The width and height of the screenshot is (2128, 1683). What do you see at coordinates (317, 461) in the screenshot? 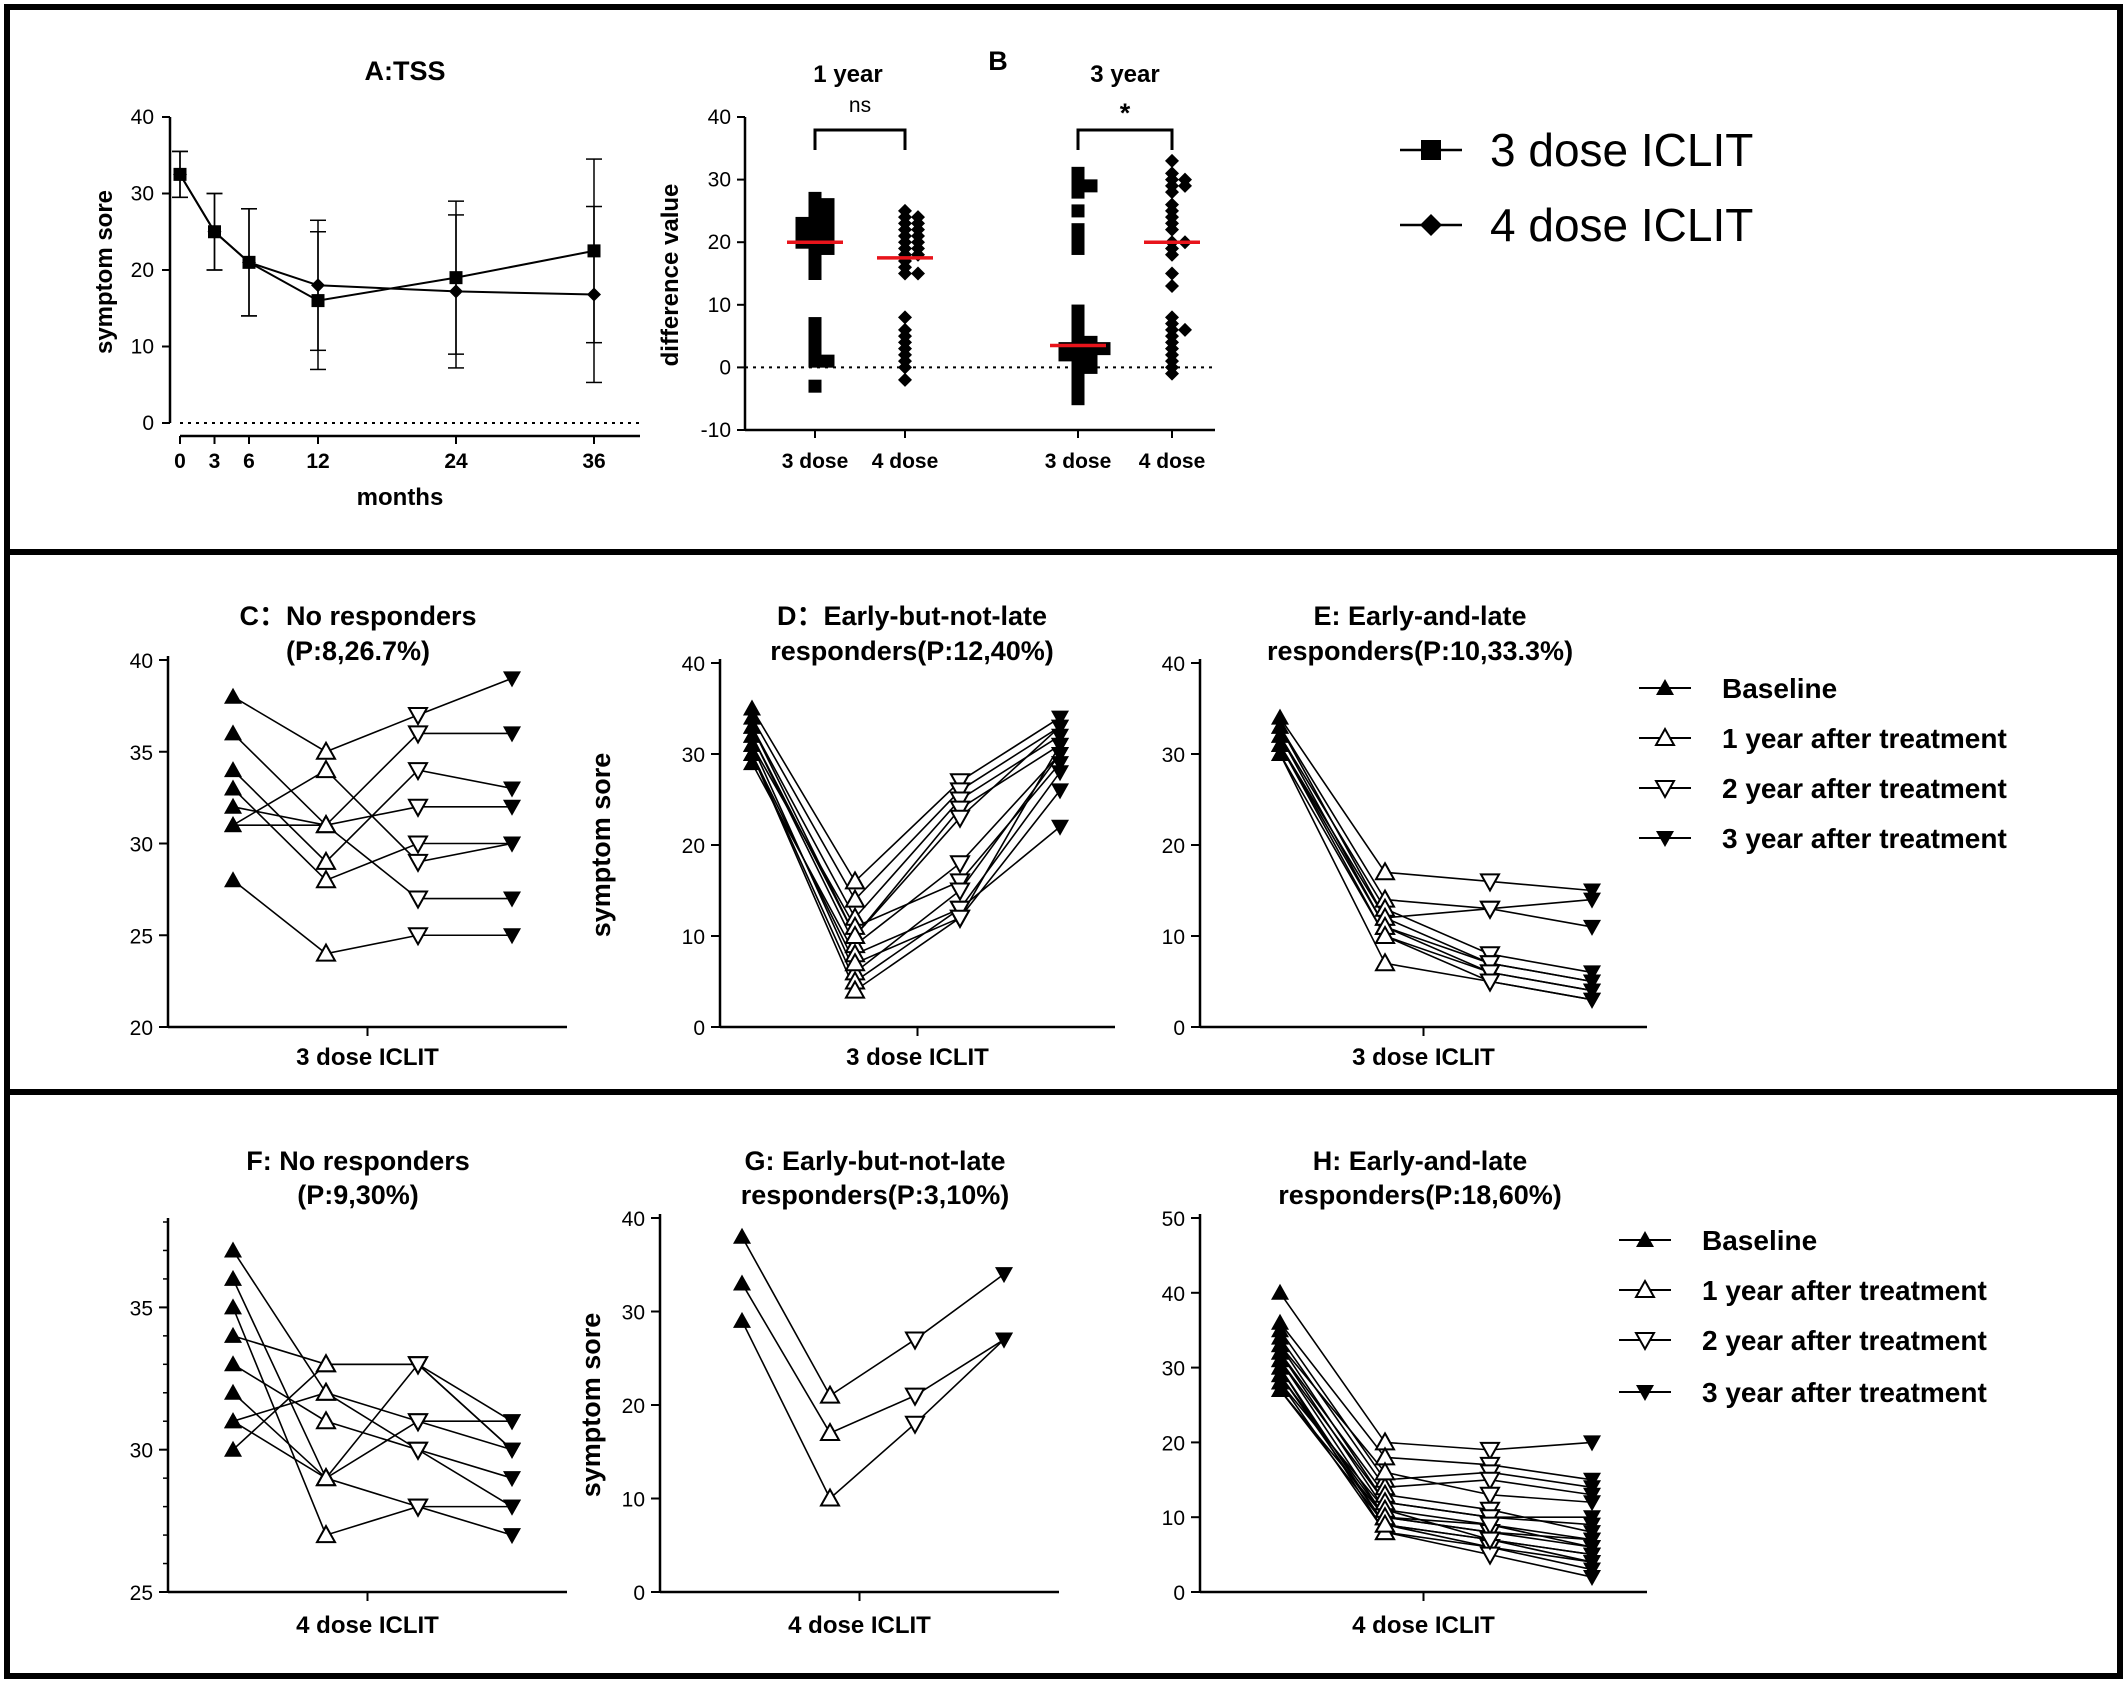
I see `panel-a-x-tick-label: 12` at bounding box center [317, 461].